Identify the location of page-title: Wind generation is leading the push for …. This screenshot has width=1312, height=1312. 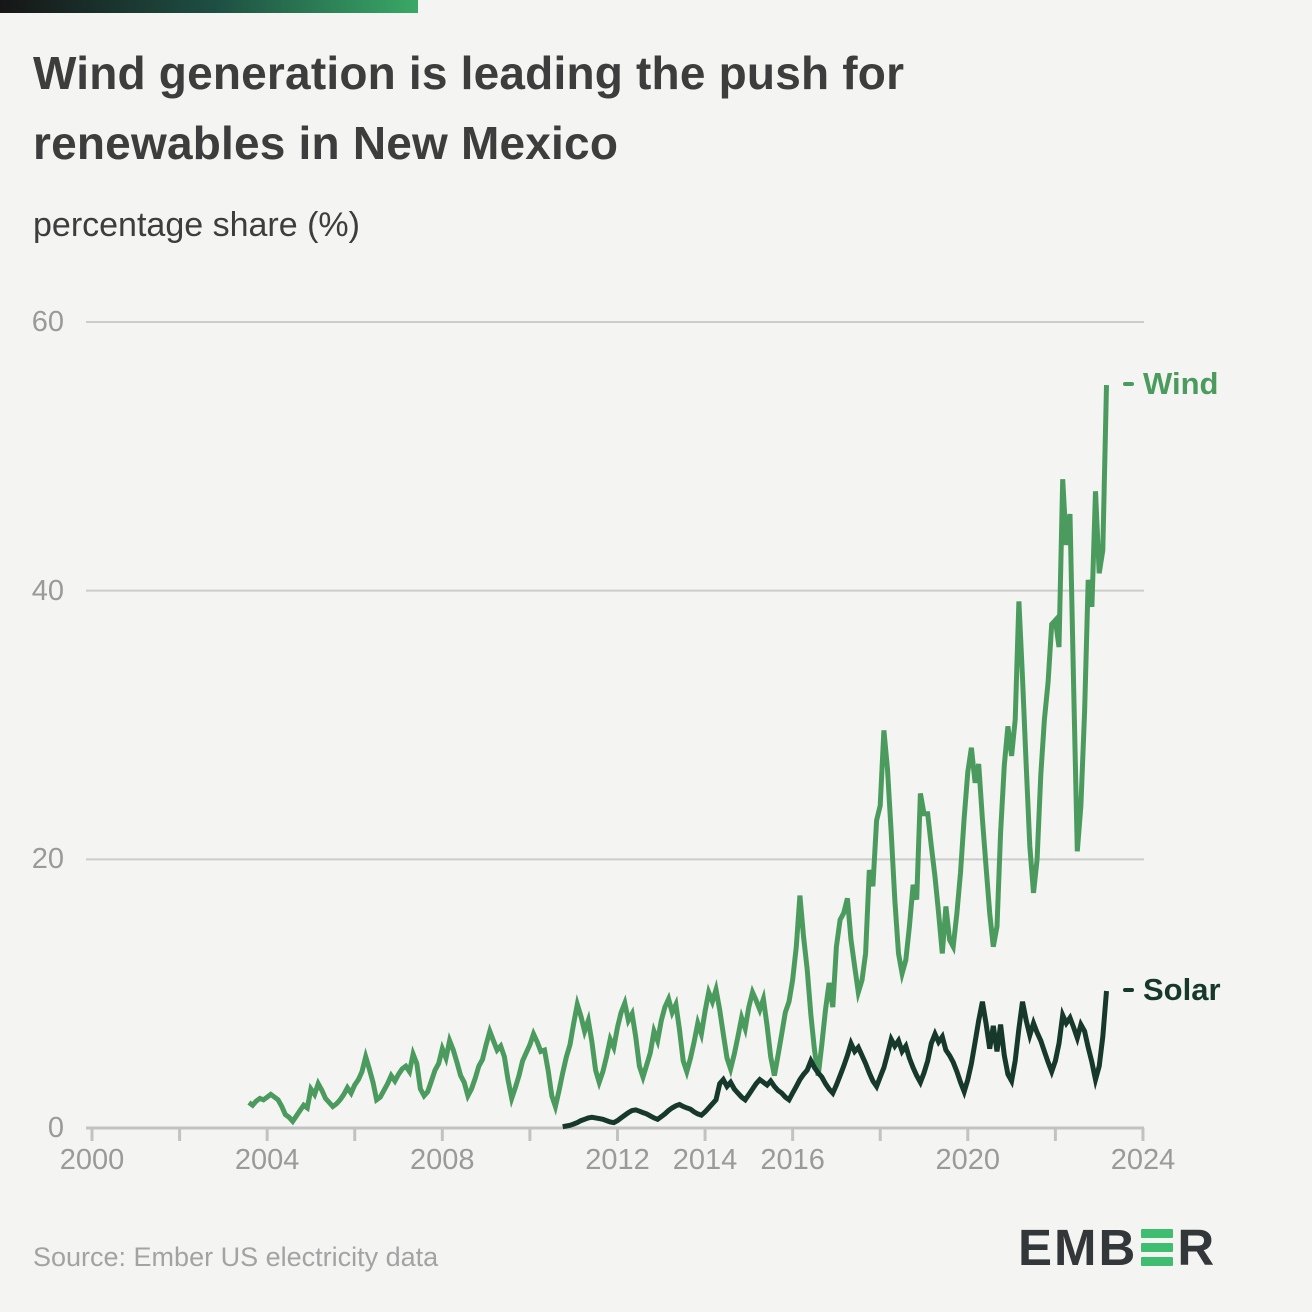
(608, 108).